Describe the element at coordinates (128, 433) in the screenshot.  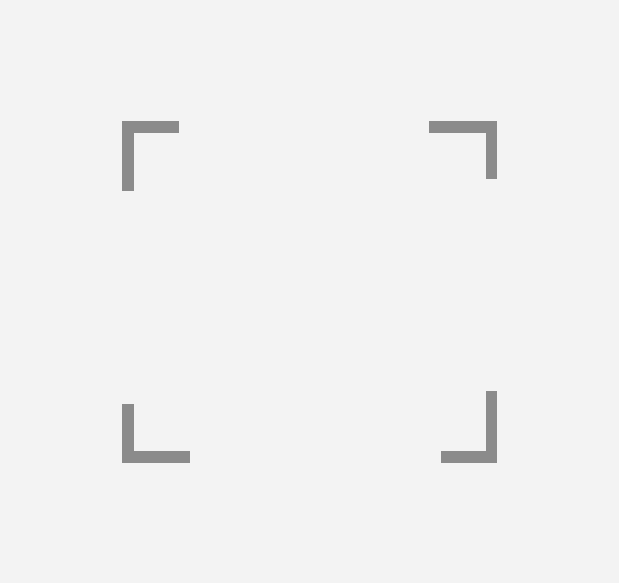
I see `bottom-left-corner-vertical` at that location.